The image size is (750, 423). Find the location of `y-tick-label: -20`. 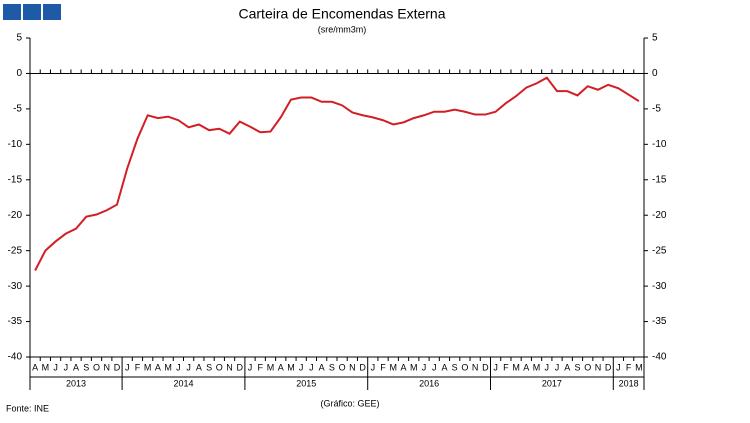

y-tick-label: -20 is located at coordinates (15, 215).